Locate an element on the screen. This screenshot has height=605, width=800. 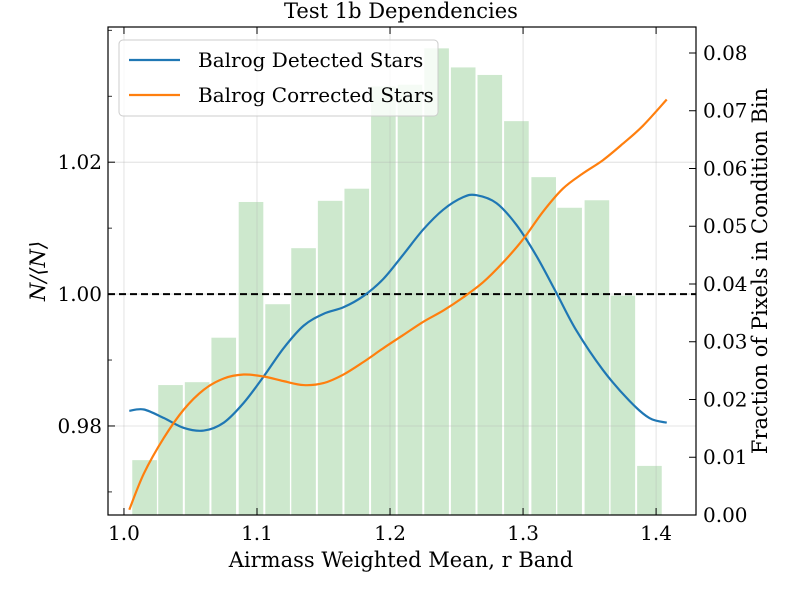
legend-label-2: Balrog Corrected Stars is located at coordinates (316, 95).